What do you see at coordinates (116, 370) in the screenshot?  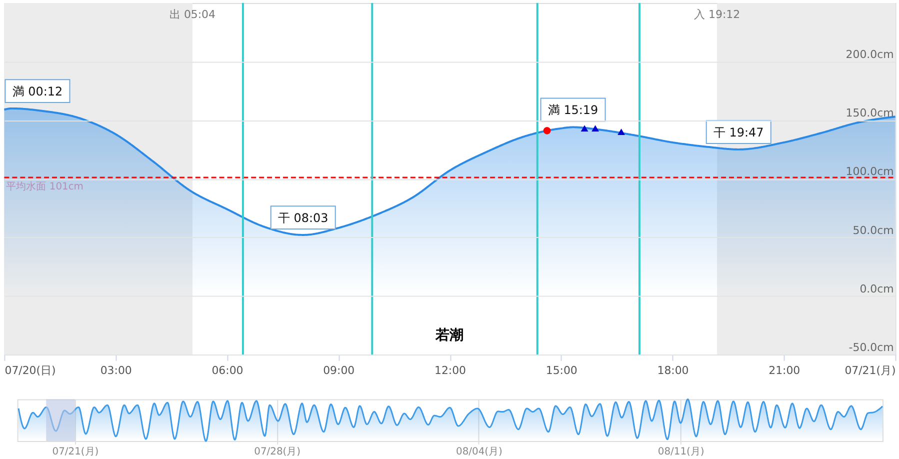 I see `x-tick-label: 03:00` at bounding box center [116, 370].